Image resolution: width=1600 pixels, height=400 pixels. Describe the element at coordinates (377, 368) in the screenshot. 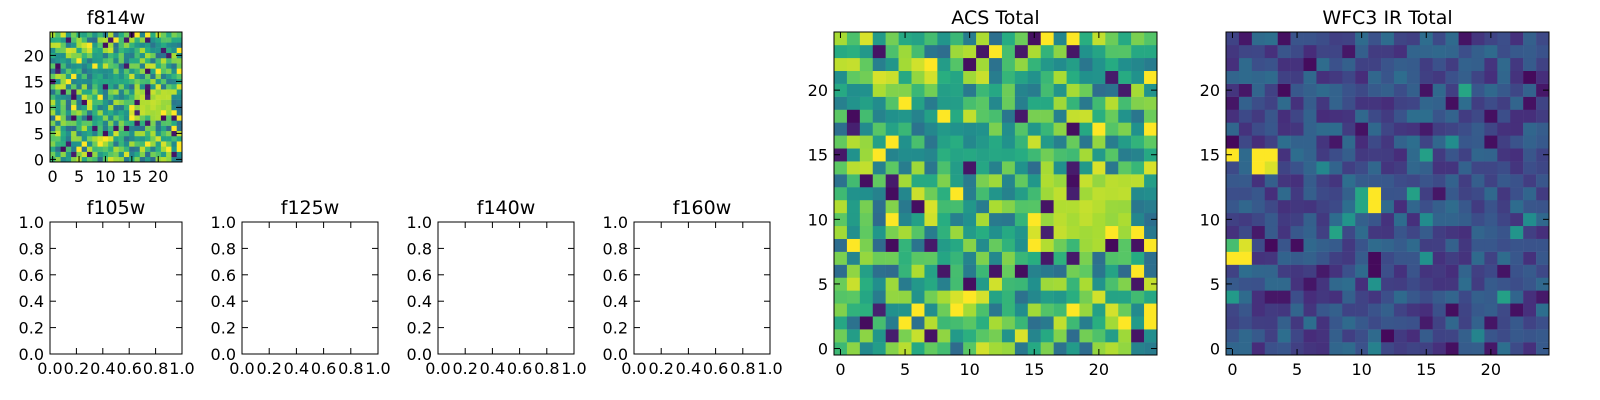

I see `x-tick-label: 1.0` at that location.